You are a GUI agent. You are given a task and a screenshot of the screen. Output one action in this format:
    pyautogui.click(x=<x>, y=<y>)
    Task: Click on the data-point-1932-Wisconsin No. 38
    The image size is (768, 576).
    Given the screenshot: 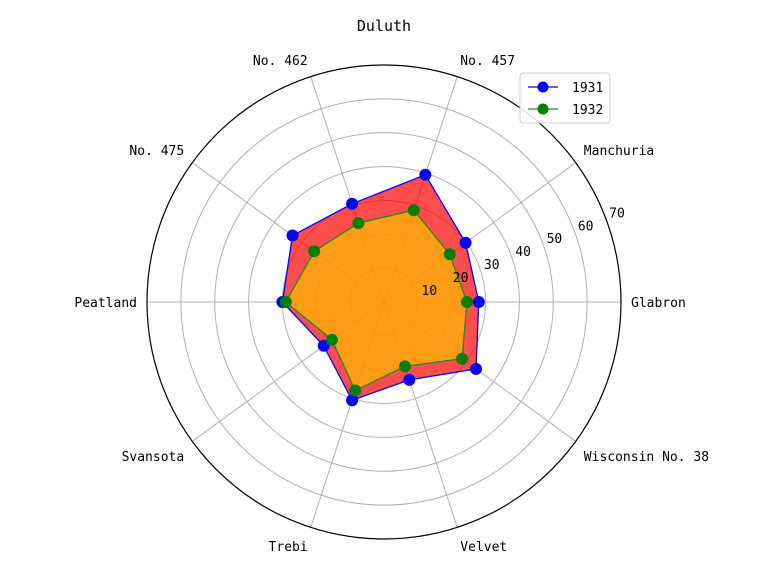 What is the action you would take?
    pyautogui.click(x=462, y=358)
    